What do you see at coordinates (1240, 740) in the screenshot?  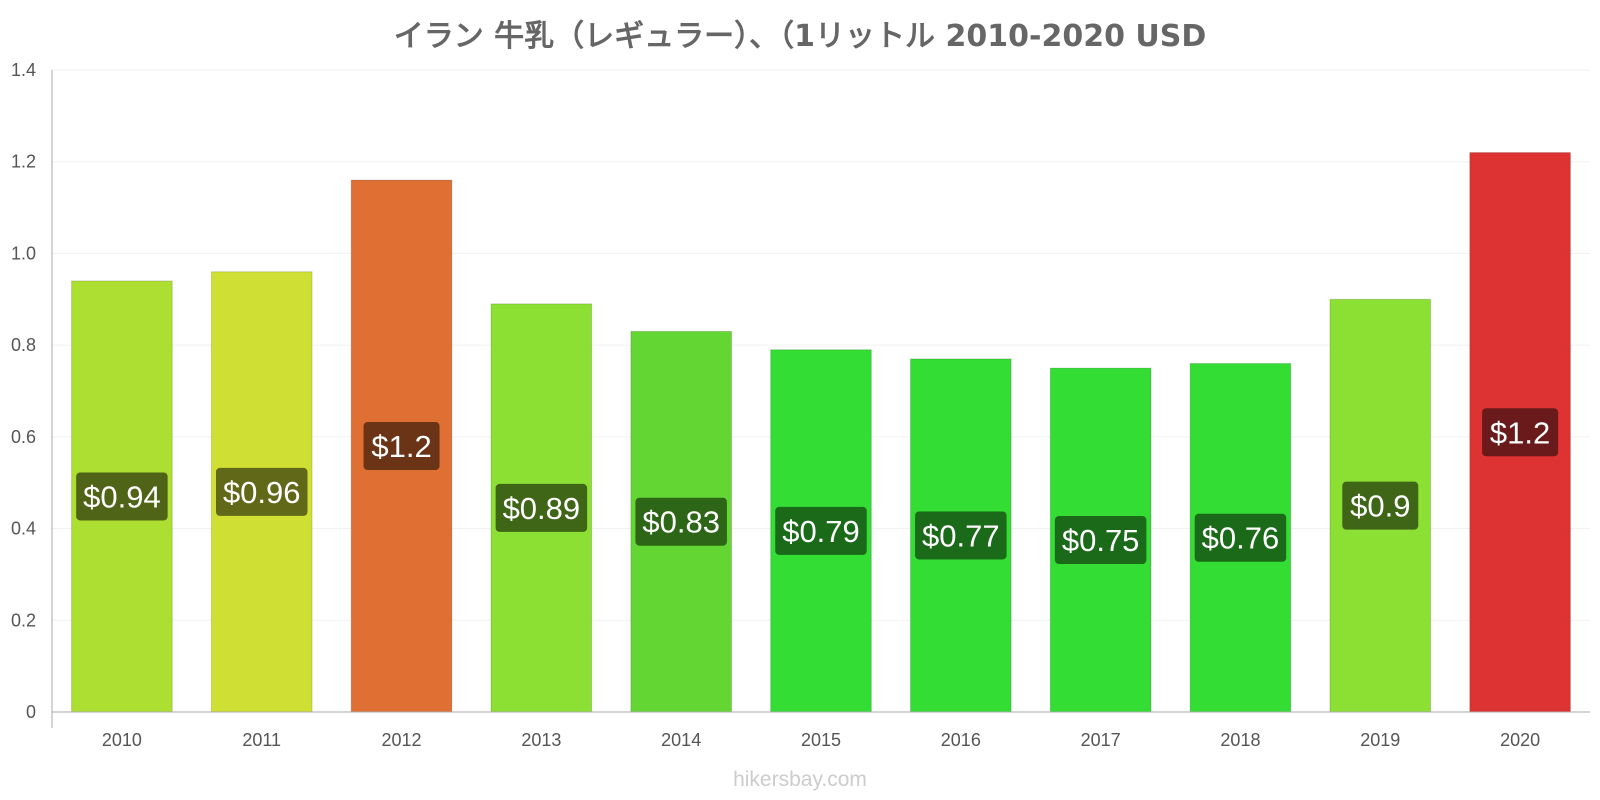 I see `x-tick-label: 2018` at bounding box center [1240, 740].